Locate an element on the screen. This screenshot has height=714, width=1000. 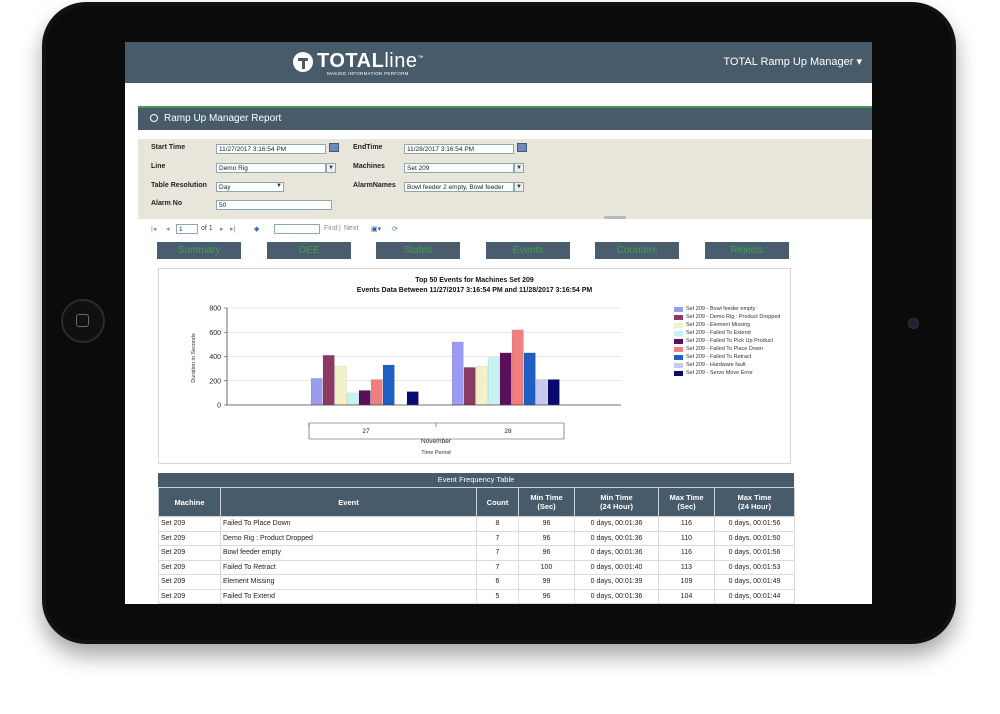
tab-rejects: Rejects is located at coordinates (747, 250).